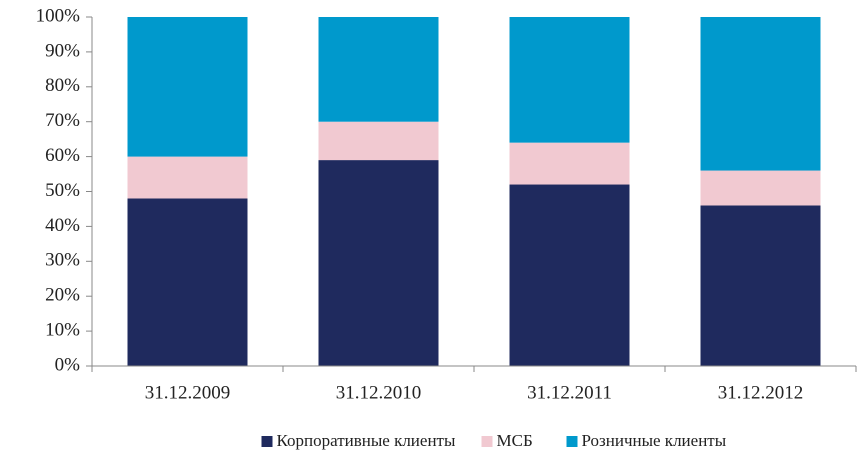  What do you see at coordinates (68, 364) in the screenshot?
I see `y-tick-label: 0%` at bounding box center [68, 364].